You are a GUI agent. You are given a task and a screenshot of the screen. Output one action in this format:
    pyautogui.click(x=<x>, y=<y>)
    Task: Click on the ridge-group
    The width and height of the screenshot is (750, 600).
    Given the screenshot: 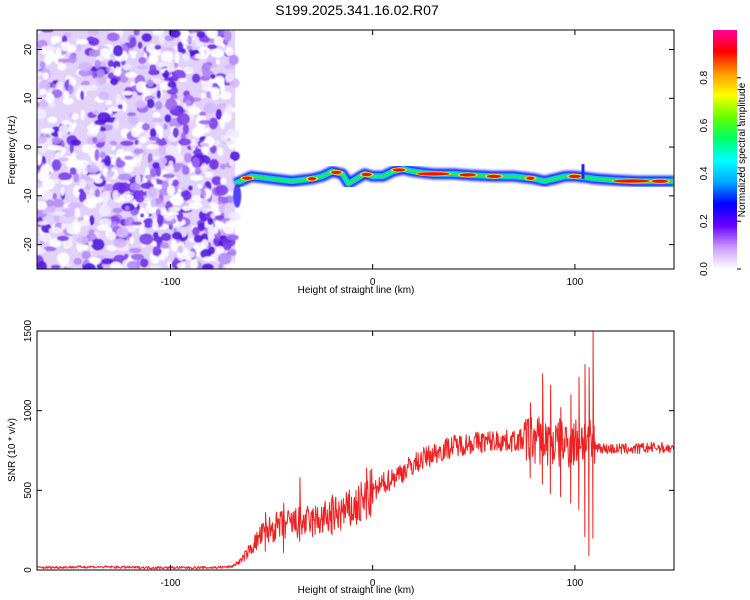 What is the action you would take?
    pyautogui.click(x=452, y=185)
    